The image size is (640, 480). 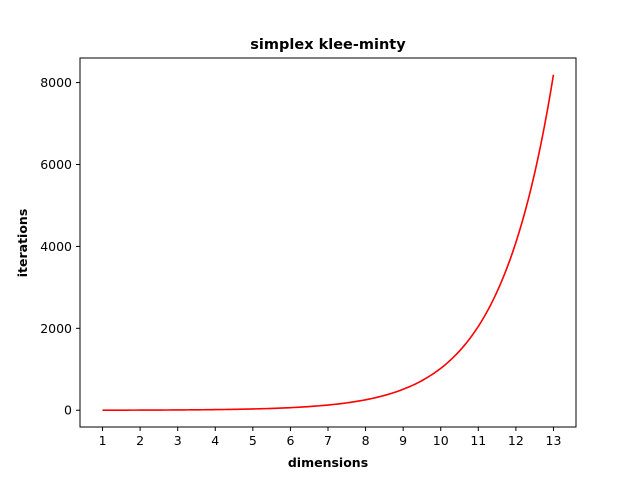 I want to click on chart-title: simplex klee-minty, so click(x=328, y=45).